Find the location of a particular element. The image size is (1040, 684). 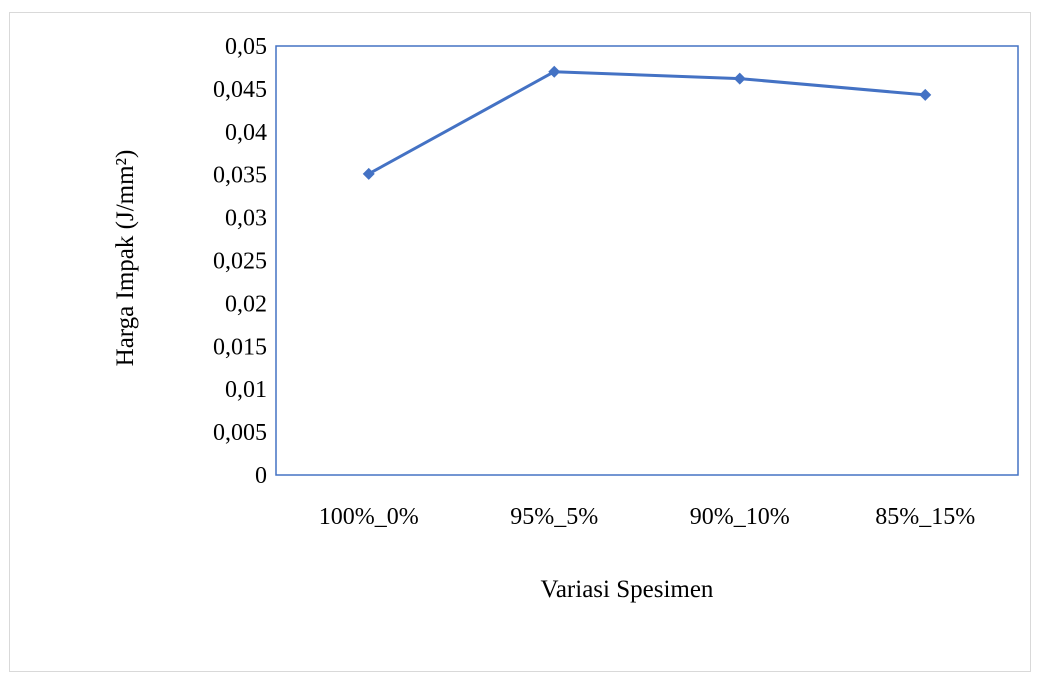

series-line is located at coordinates (647, 123).